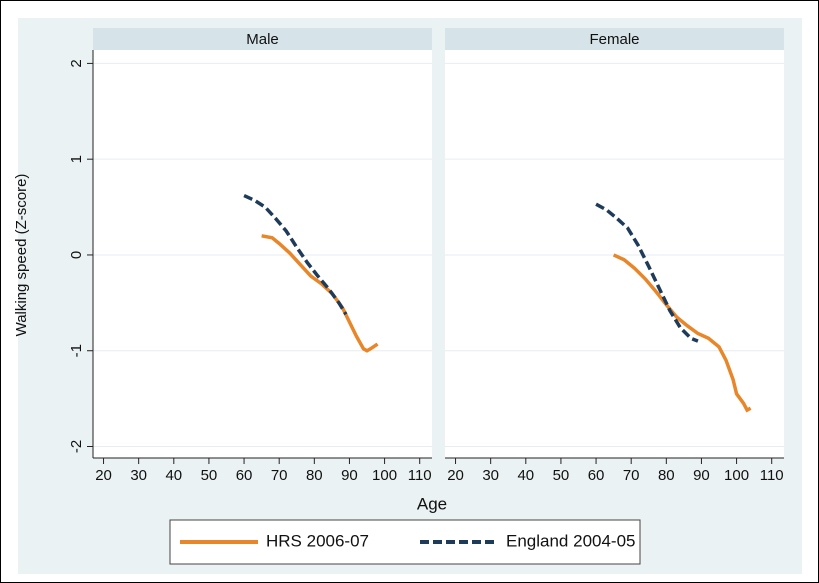 This screenshot has height=583, width=819. Describe the element at coordinates (76, 350) in the screenshot. I see `y-tick-label: -1` at that location.